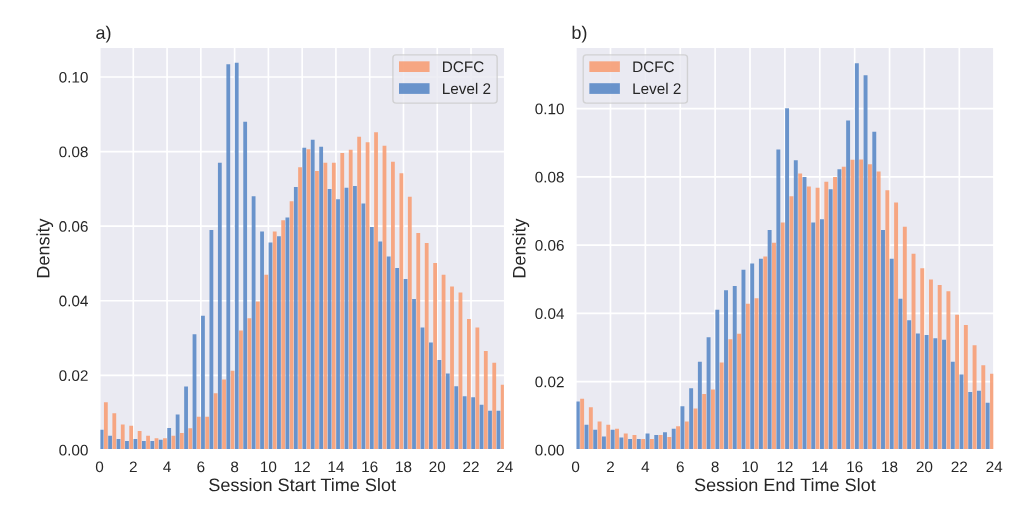 The width and height of the screenshot is (1026, 513). Describe the element at coordinates (103, 34) in the screenshot. I see `chart-title: a)` at that location.